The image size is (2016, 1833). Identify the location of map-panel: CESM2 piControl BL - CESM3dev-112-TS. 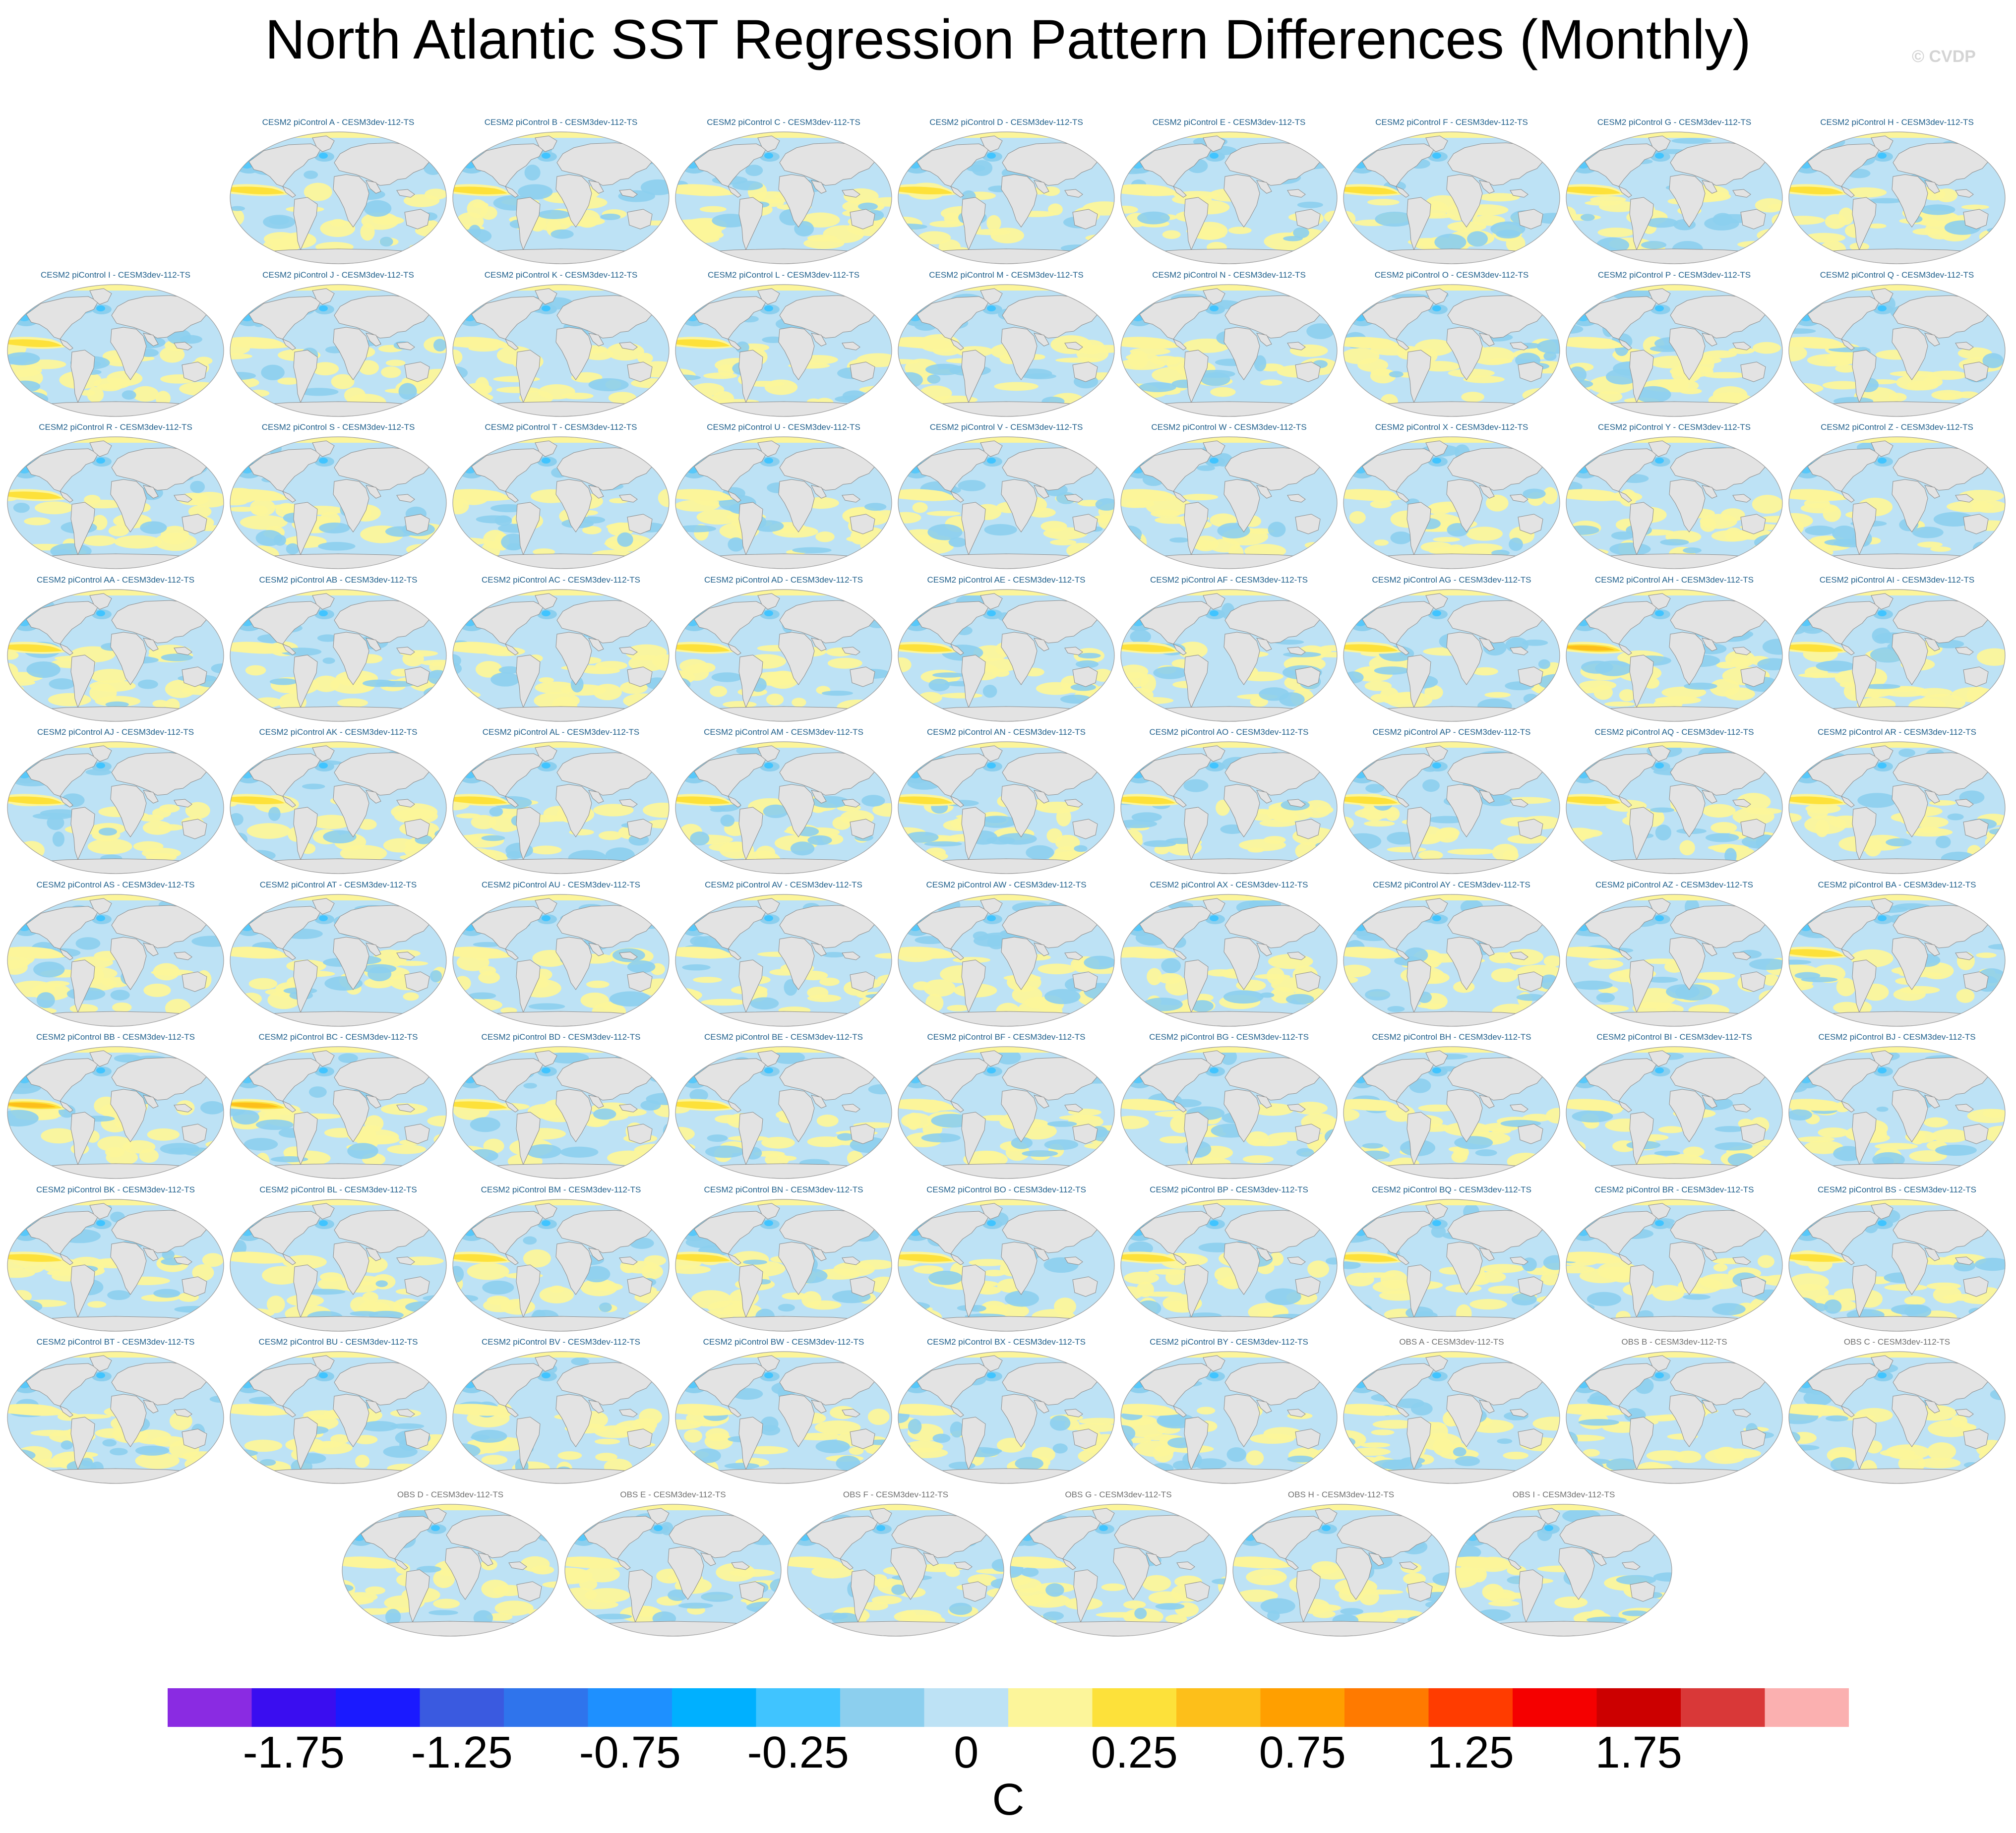
(338, 1261).